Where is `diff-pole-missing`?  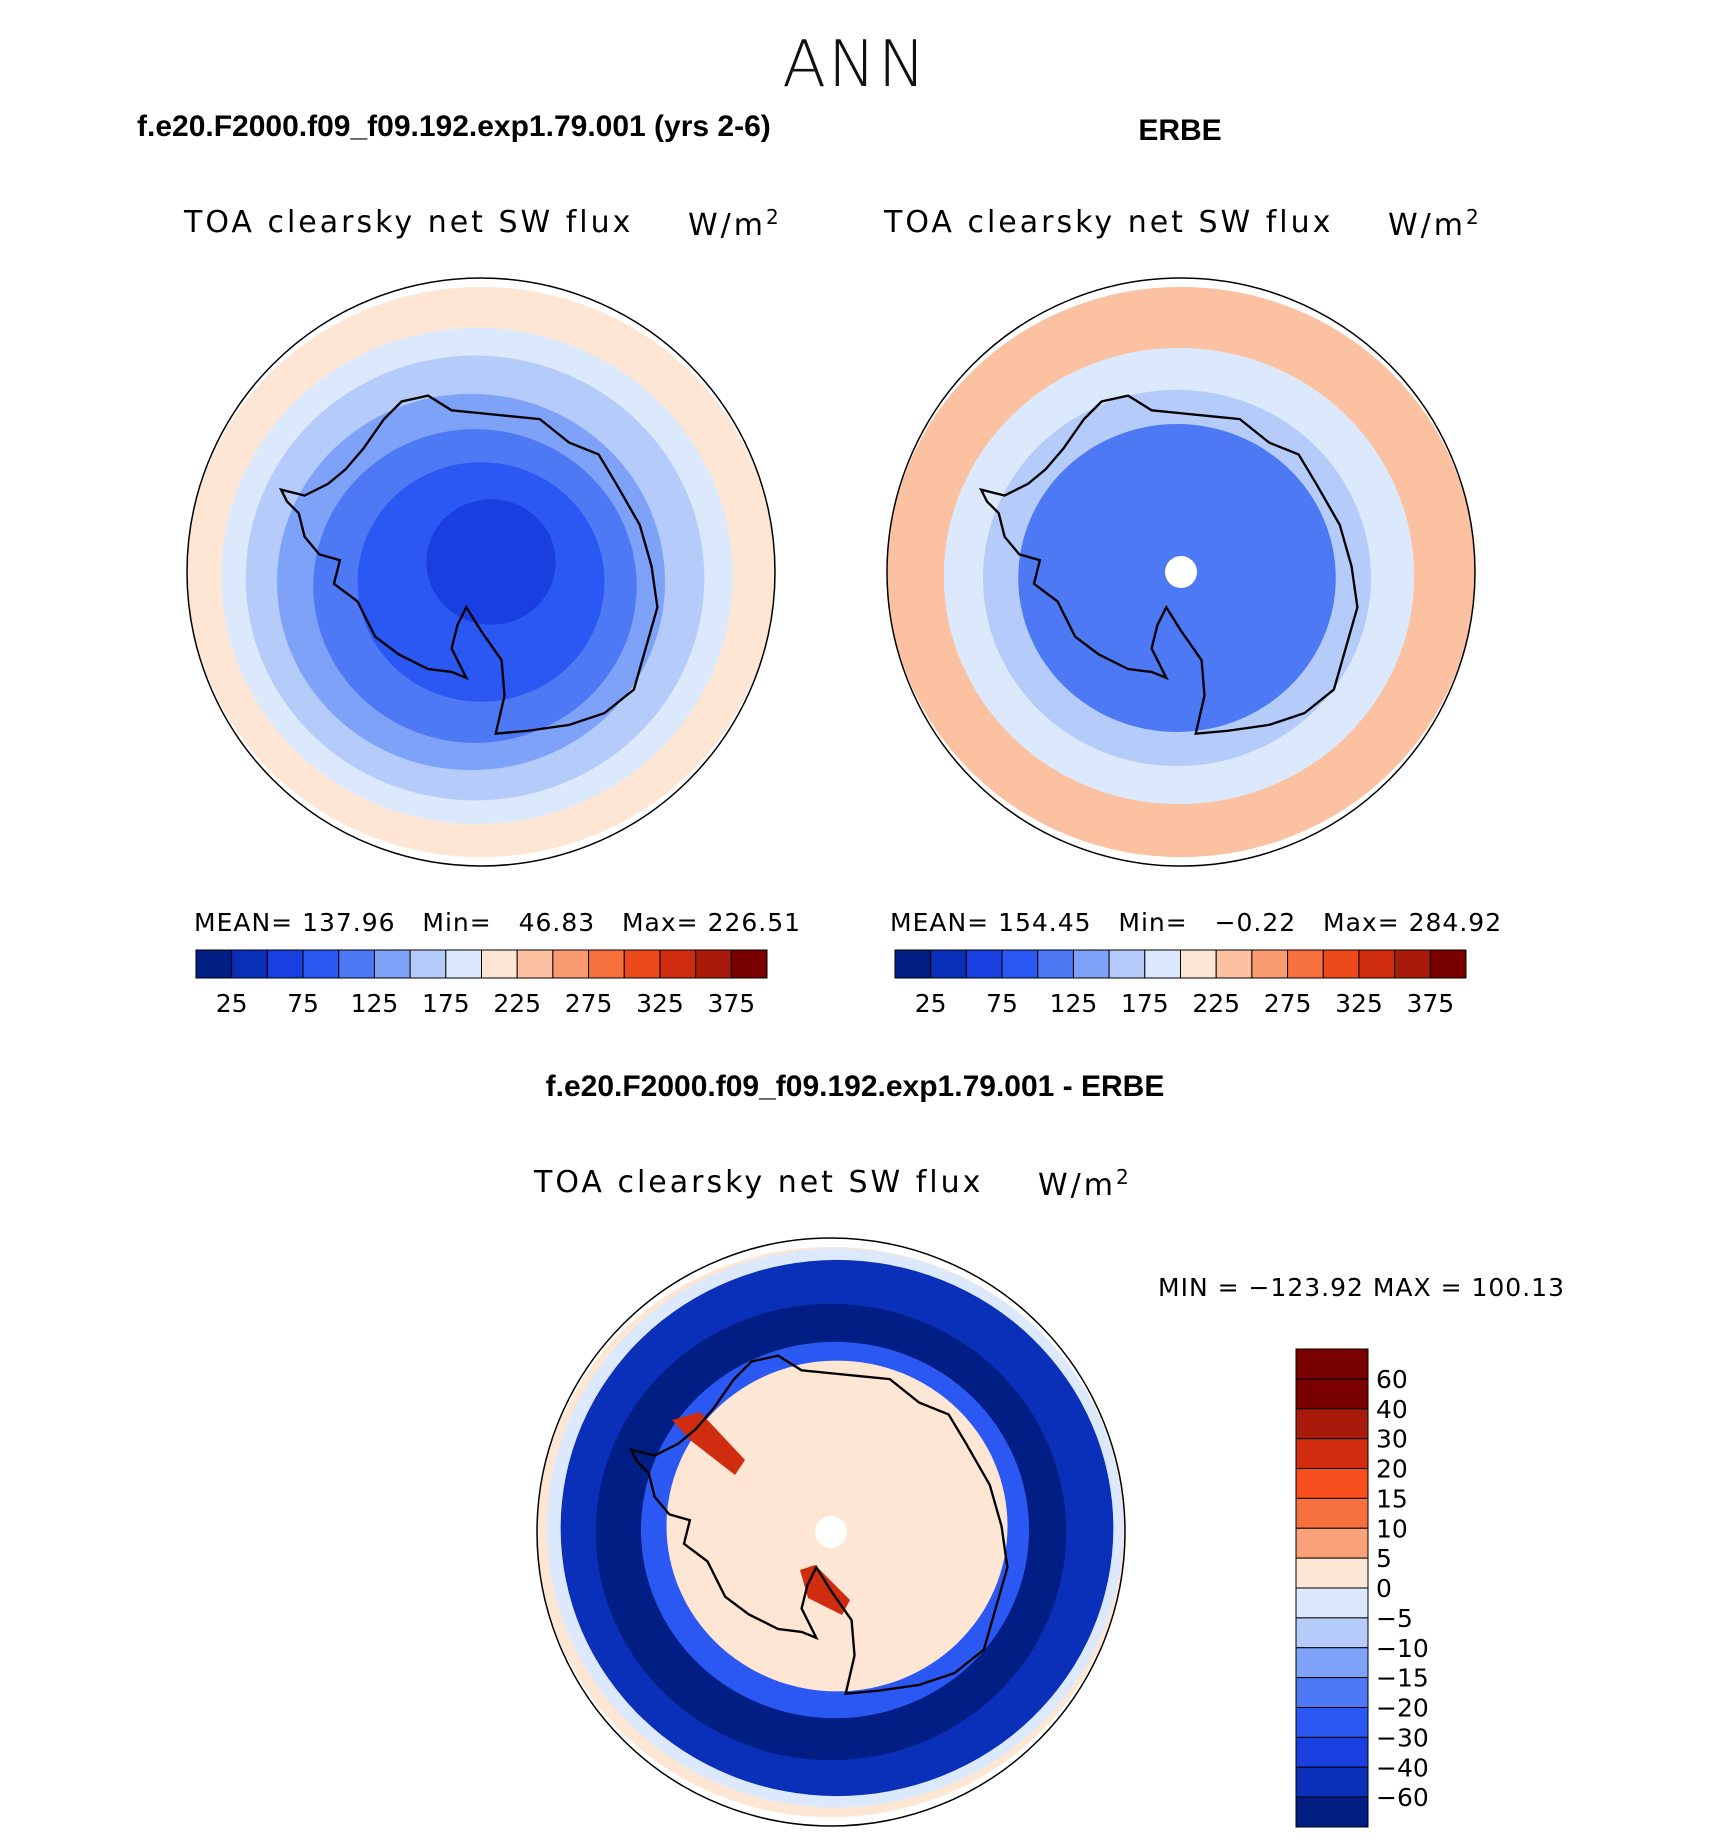 diff-pole-missing is located at coordinates (831, 1532).